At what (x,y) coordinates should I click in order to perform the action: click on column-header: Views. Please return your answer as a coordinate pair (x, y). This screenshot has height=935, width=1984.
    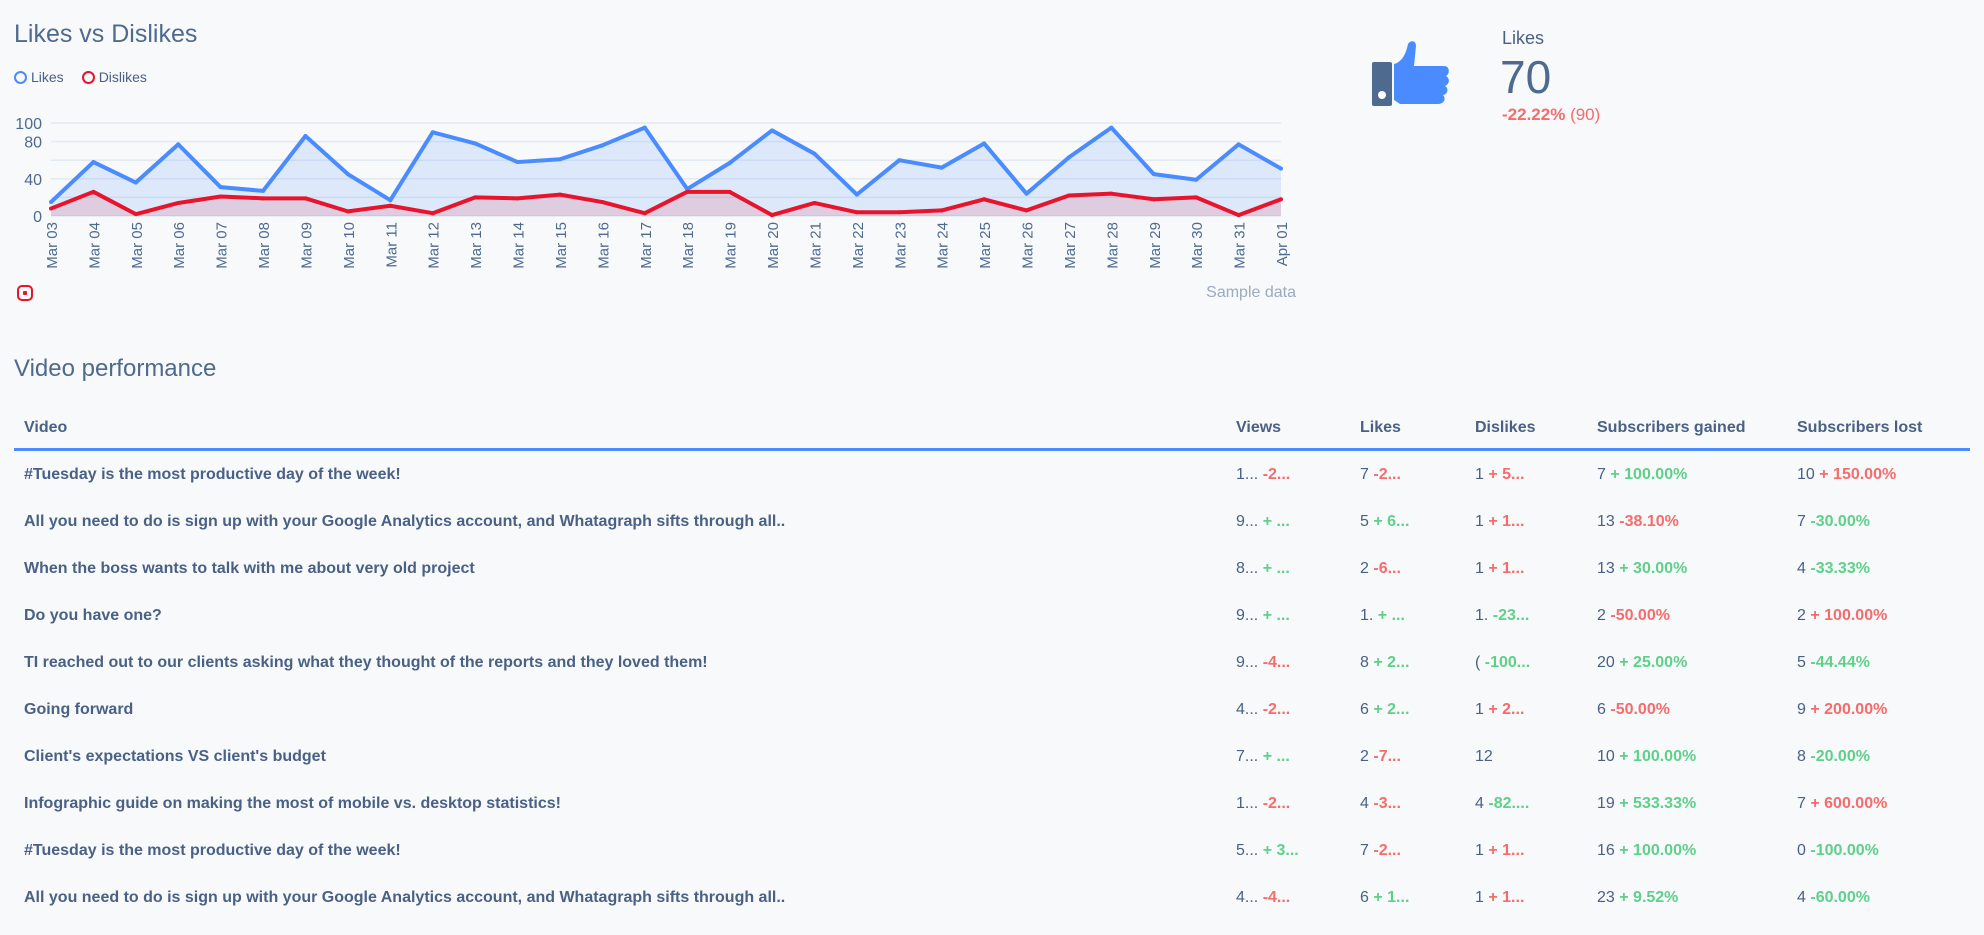
    Looking at the image, I should click on (1288, 429).